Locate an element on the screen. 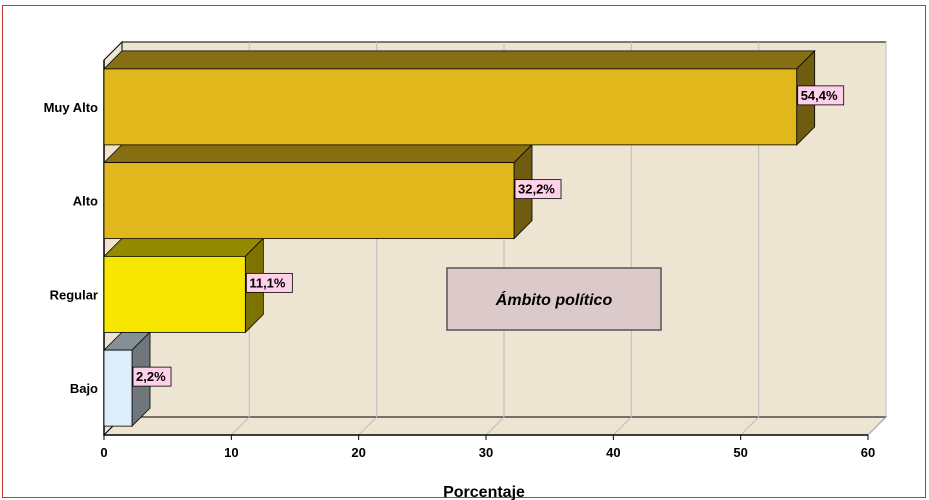 This screenshot has width=929, height=500. data-label: 54,4% is located at coordinates (819, 95).